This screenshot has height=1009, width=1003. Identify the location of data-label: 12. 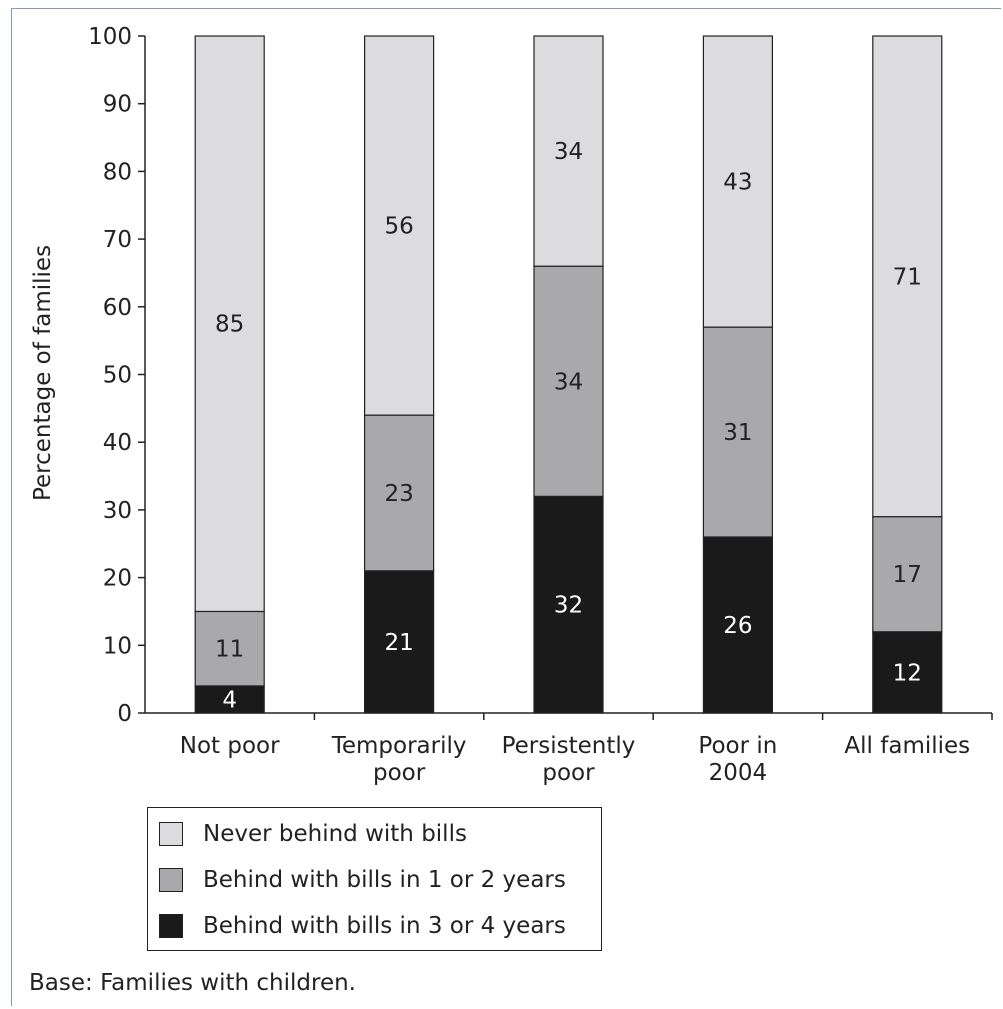
(907, 673).